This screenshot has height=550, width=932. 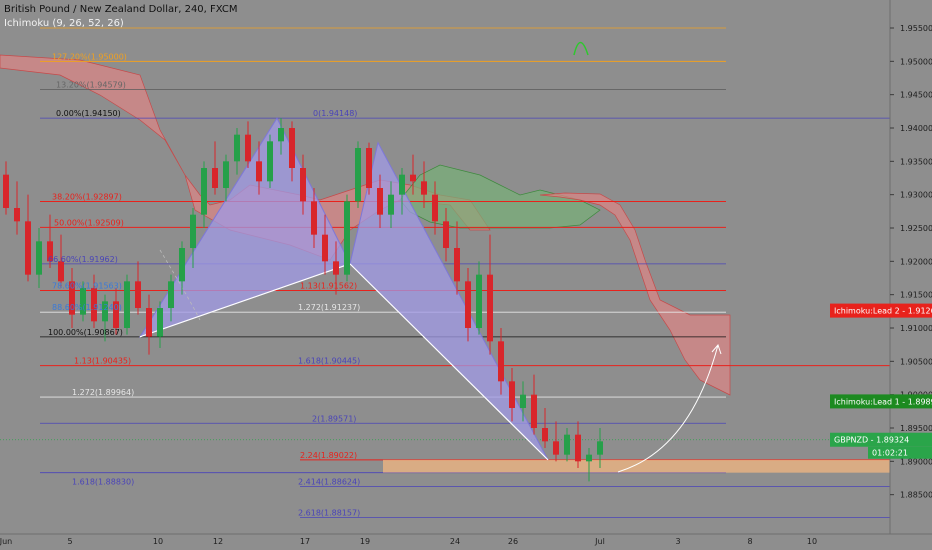 I want to click on projection-arrow-line, so click(x=668, y=408).